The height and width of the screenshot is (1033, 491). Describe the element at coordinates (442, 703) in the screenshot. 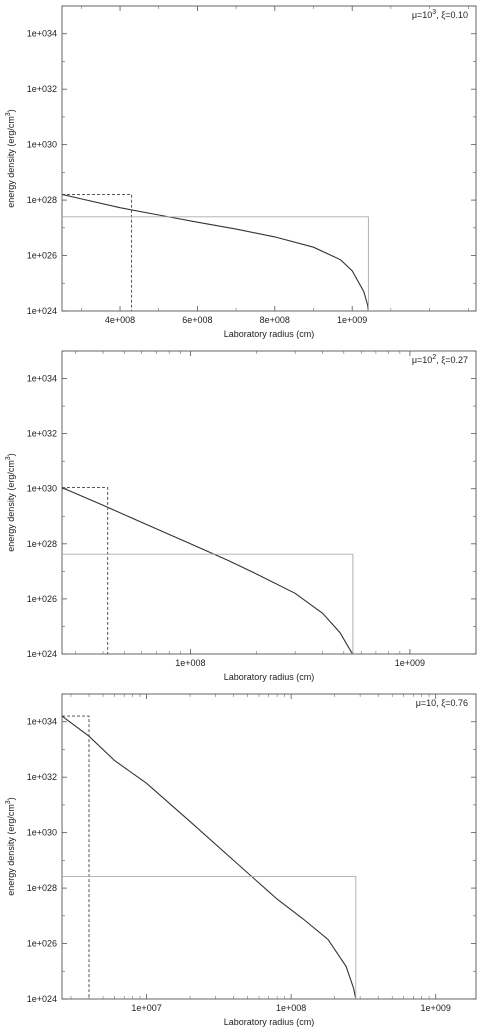

I see `legend-label: μ=10, ξ=0.76` at that location.